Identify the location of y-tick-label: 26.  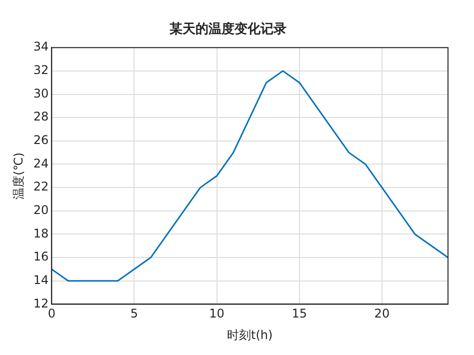
(41, 140).